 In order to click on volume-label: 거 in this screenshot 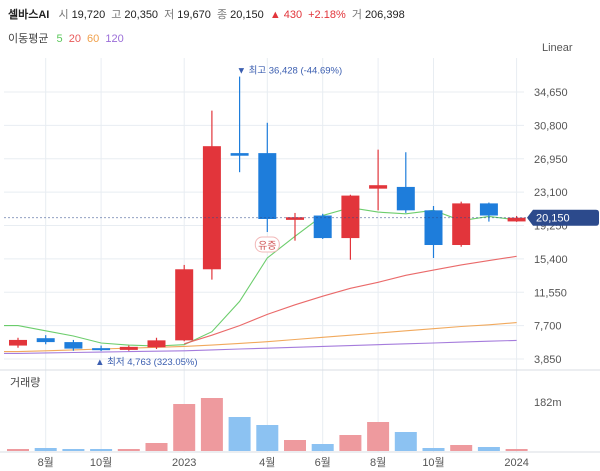, I will do `click(356, 15)`.